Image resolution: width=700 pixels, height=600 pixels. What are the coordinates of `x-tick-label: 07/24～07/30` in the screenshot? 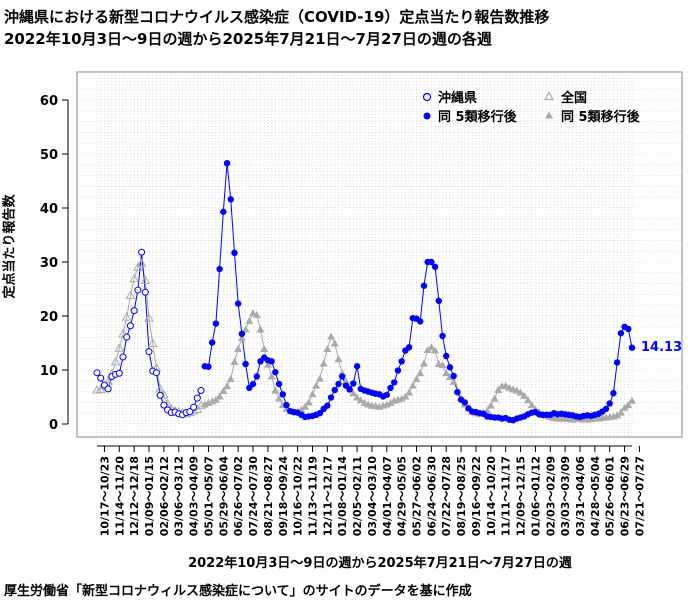 It's located at (253, 496).